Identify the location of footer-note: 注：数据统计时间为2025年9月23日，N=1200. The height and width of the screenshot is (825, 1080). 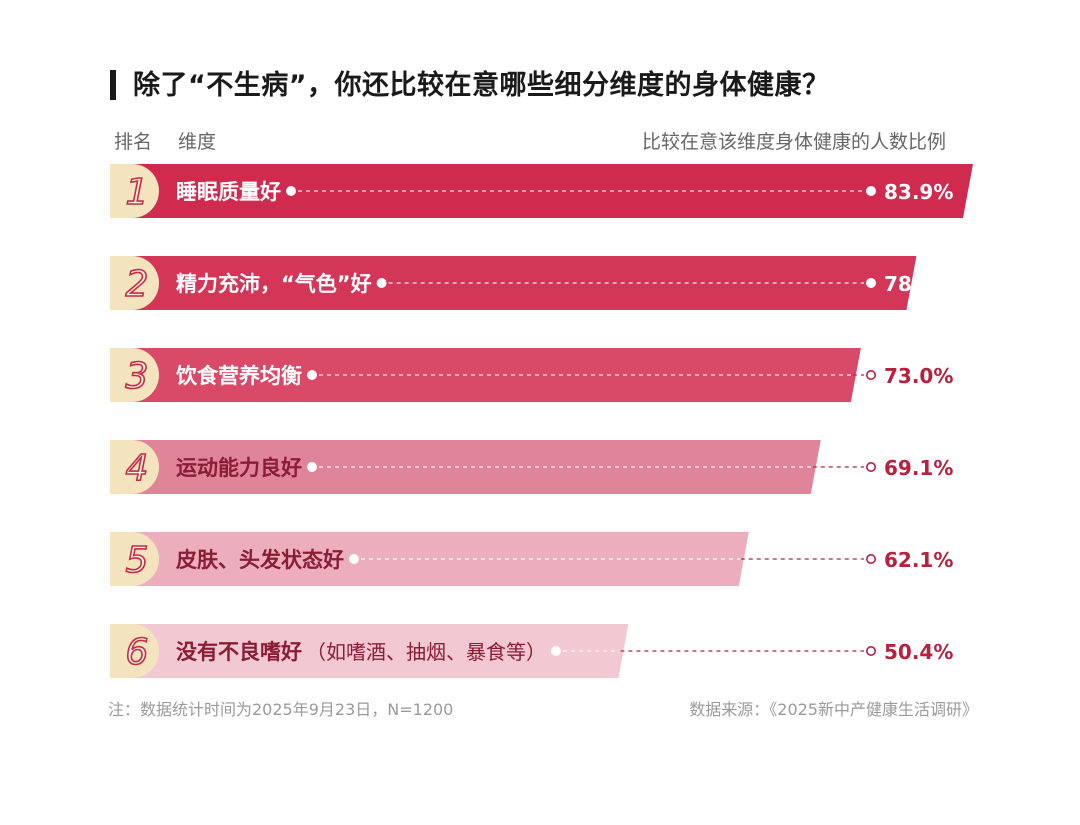
(281, 709).